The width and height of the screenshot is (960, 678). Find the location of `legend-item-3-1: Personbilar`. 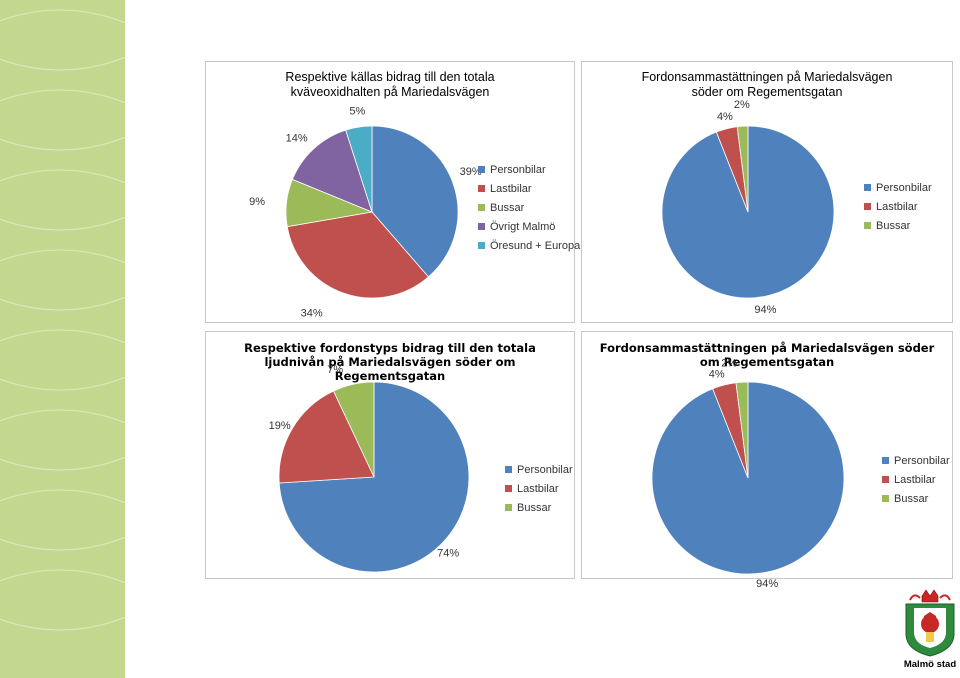

legend-item-3-1: Personbilar is located at coordinates (539, 469).